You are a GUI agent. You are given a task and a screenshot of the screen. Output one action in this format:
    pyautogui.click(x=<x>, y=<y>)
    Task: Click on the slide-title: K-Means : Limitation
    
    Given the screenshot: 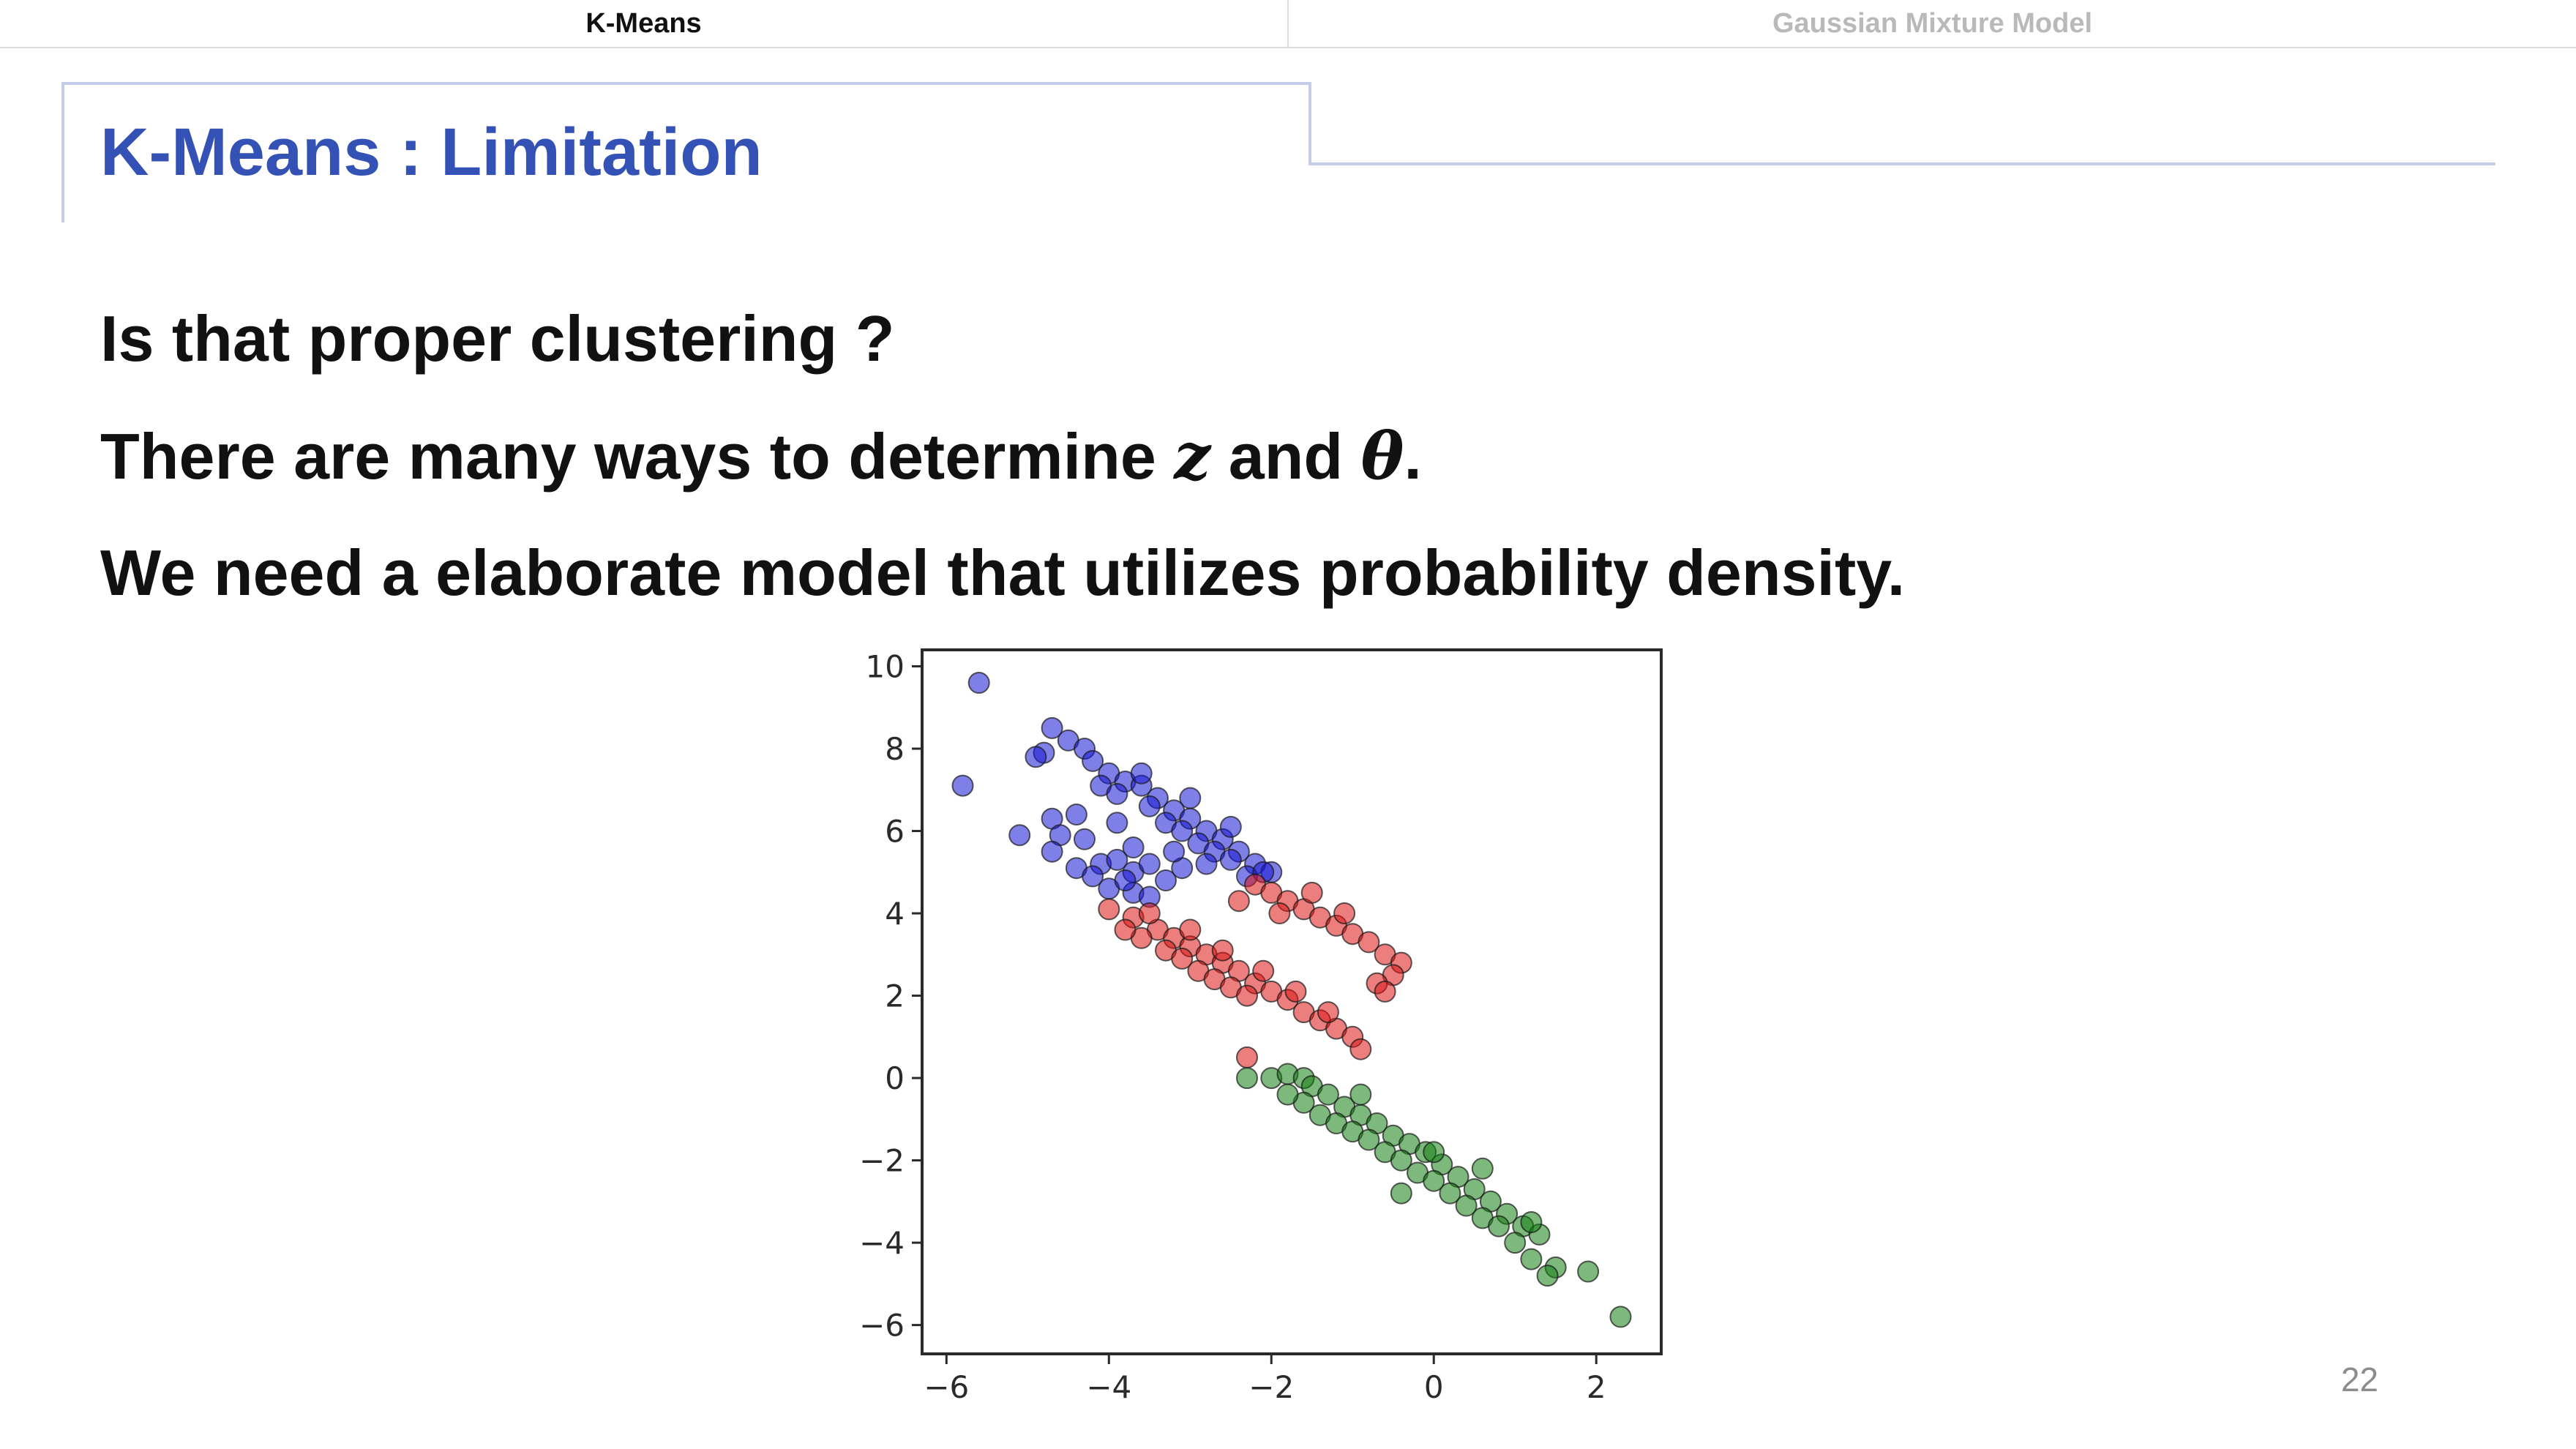 What is the action you would take?
    pyautogui.click(x=431, y=152)
    